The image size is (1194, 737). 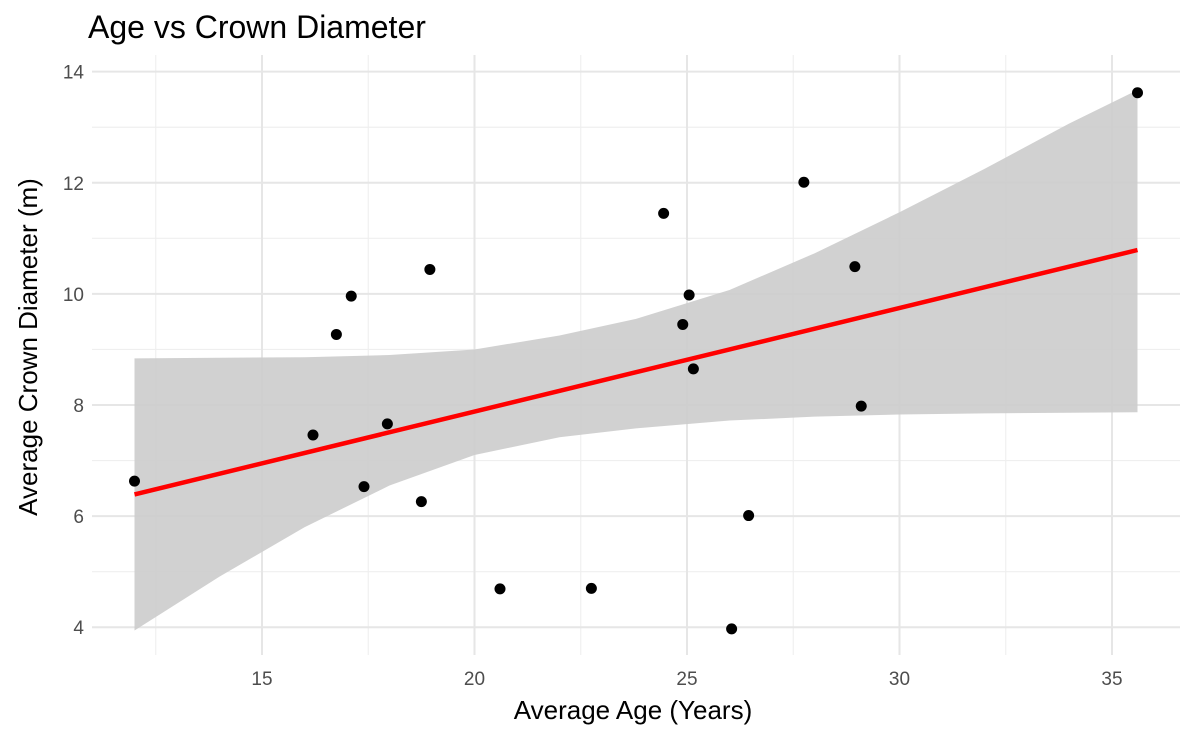 I want to click on y-axis-ticks: 4 6 8 10 12 14, so click(x=74, y=351).